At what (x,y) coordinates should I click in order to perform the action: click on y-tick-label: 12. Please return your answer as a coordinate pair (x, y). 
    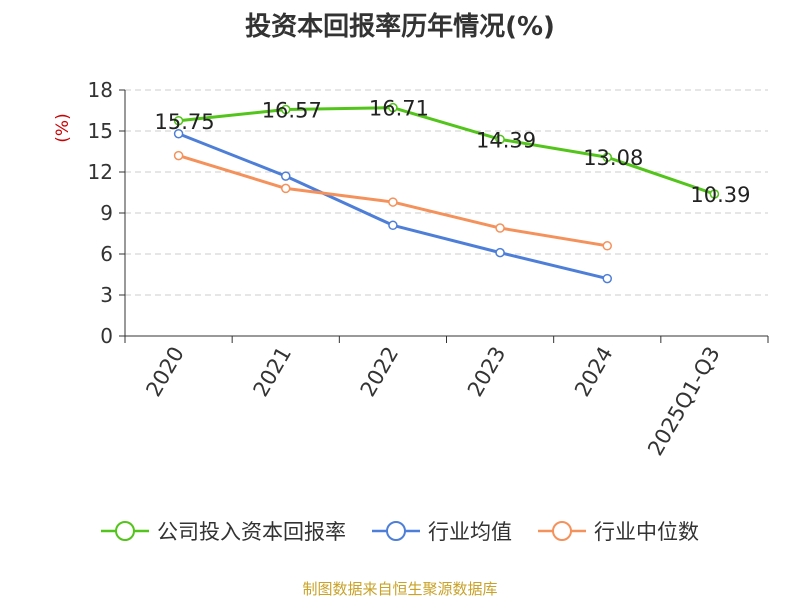
    Looking at the image, I should click on (100, 172).